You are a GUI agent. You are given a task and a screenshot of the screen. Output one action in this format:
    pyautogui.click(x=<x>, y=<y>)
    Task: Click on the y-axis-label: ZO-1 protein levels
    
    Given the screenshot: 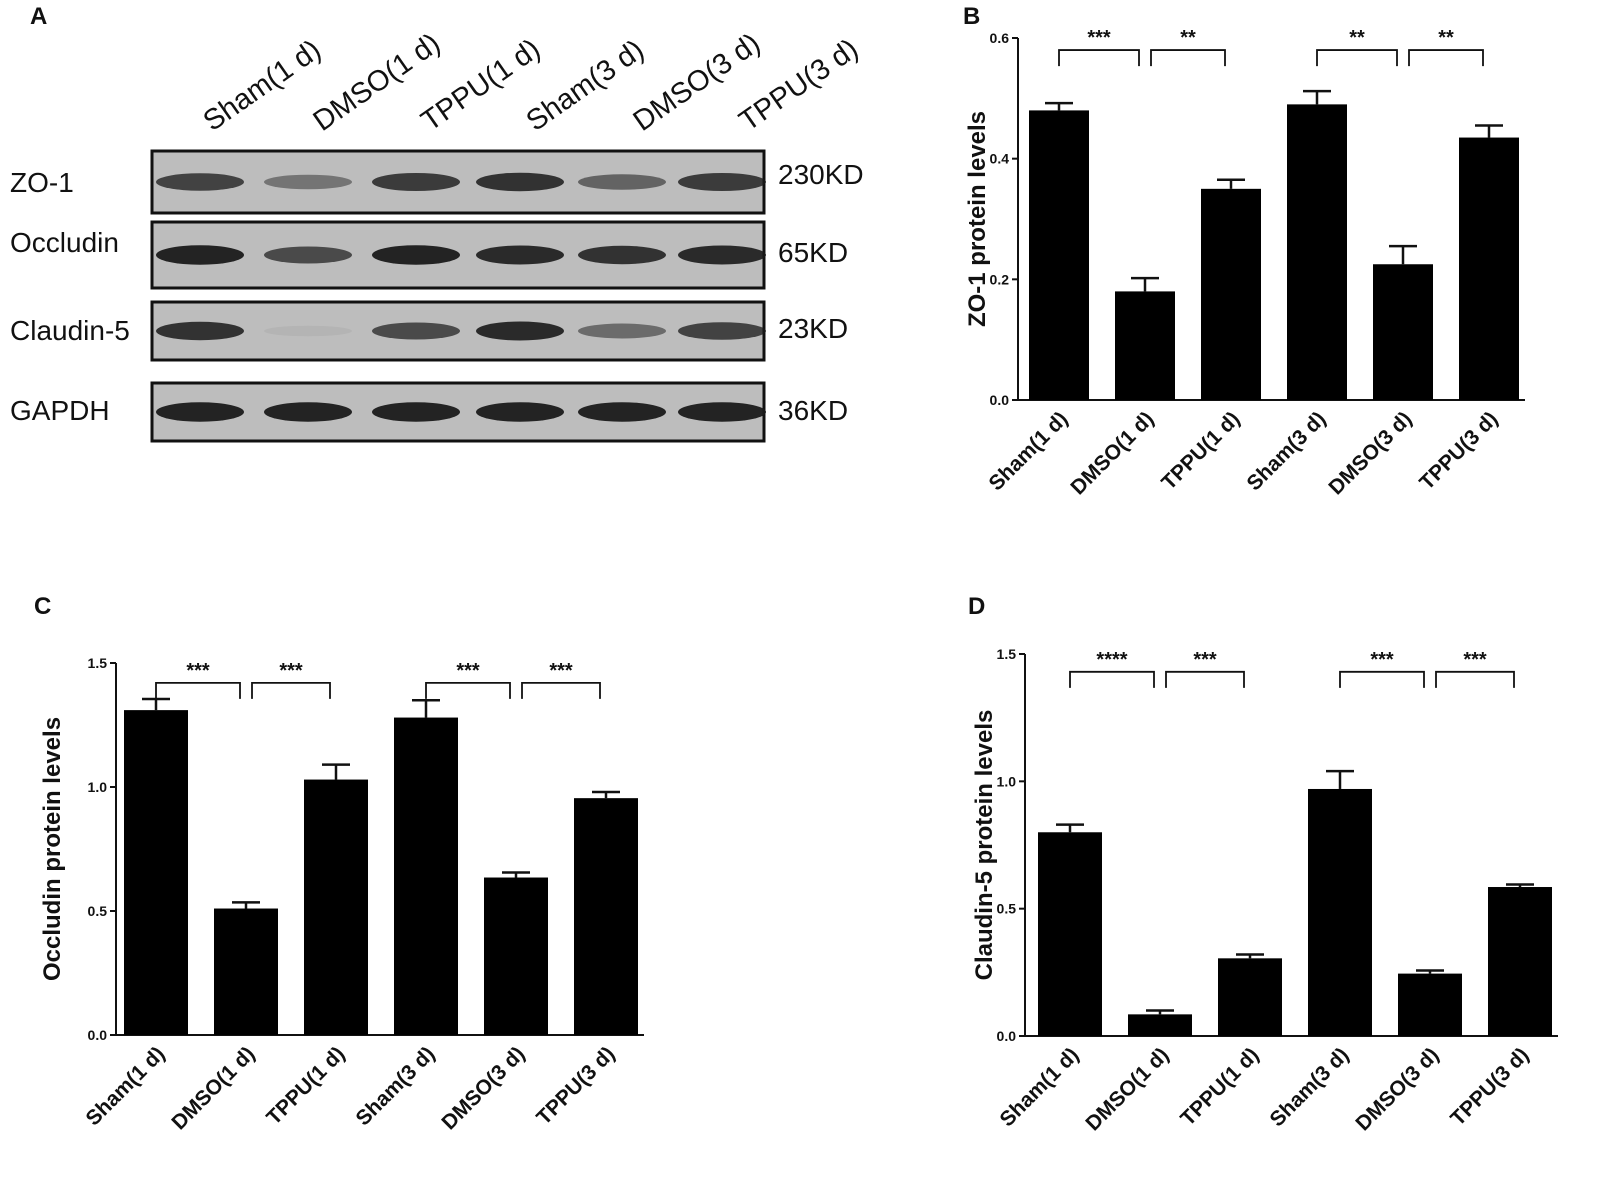 What is the action you would take?
    pyautogui.click(x=977, y=219)
    